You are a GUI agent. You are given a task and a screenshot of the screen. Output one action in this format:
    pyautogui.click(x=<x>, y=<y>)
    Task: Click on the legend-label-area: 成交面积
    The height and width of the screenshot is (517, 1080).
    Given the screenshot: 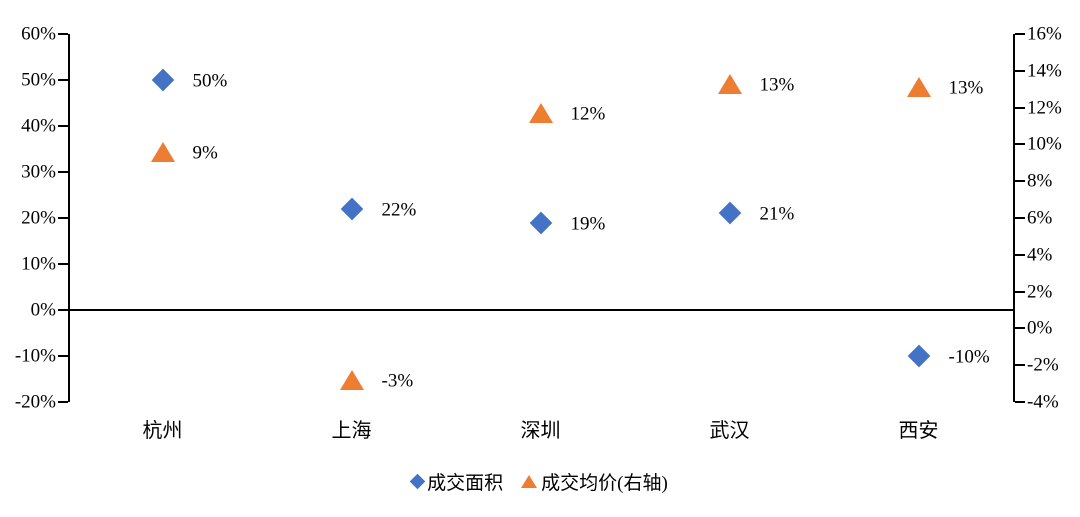 What is the action you would take?
    pyautogui.click(x=465, y=483)
    